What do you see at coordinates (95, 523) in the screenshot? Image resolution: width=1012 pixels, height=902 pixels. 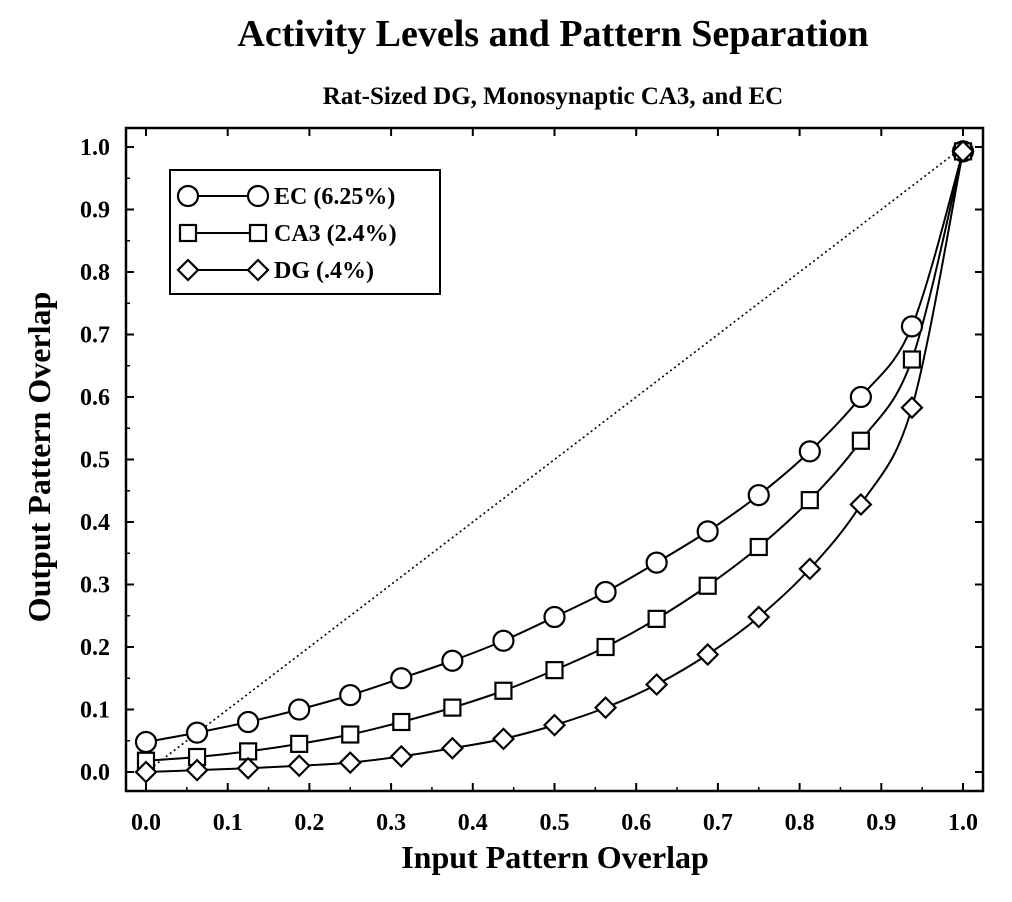 I see `y-tick-label: 0.4` at bounding box center [95, 523].